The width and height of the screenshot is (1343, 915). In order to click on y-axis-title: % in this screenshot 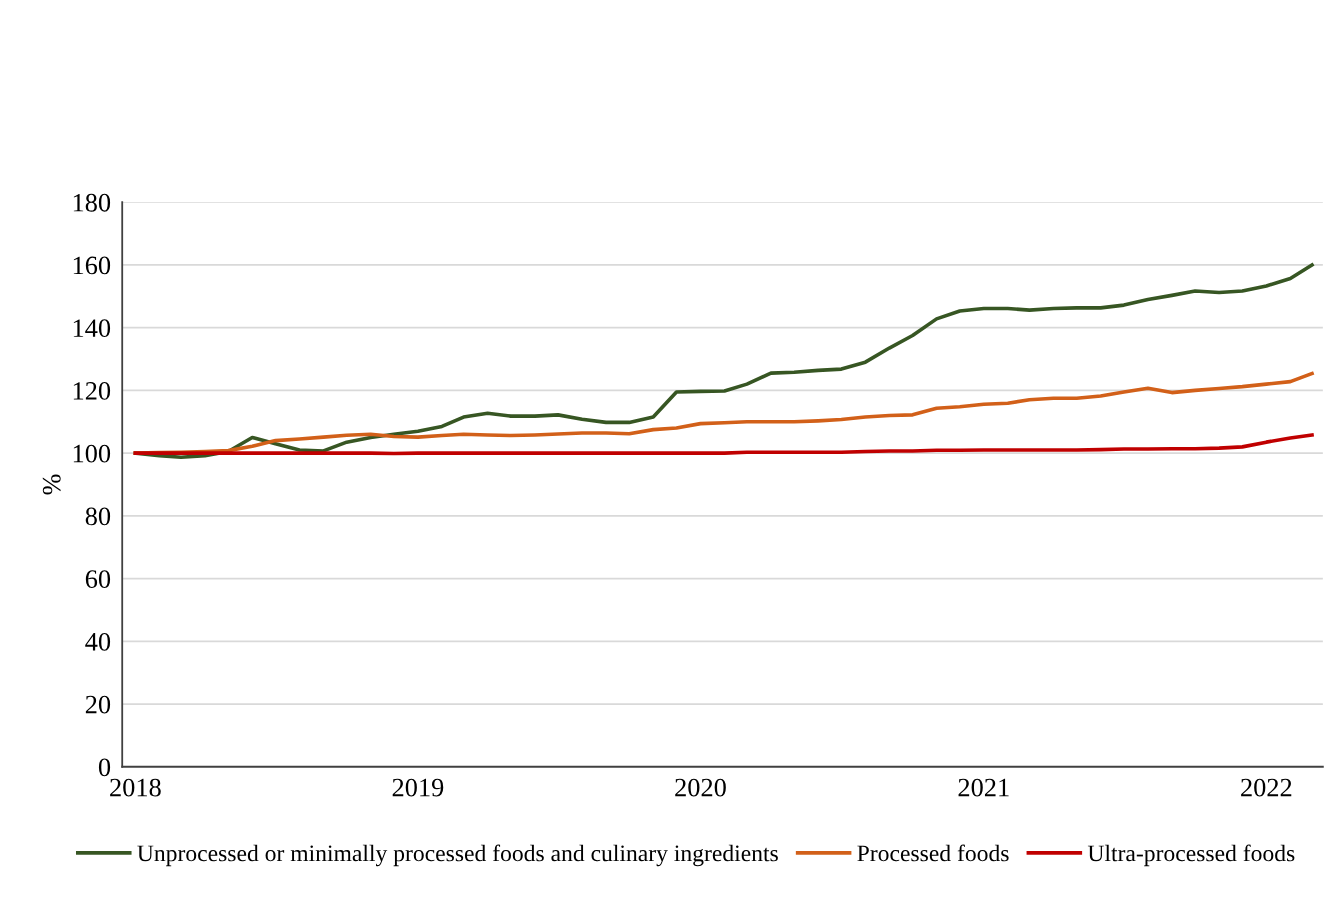, I will do `click(51, 484)`.